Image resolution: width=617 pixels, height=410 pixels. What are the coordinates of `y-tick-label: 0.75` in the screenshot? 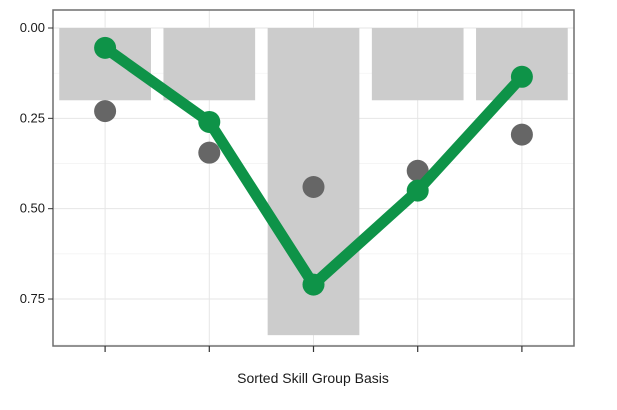 It's located at (32, 298).